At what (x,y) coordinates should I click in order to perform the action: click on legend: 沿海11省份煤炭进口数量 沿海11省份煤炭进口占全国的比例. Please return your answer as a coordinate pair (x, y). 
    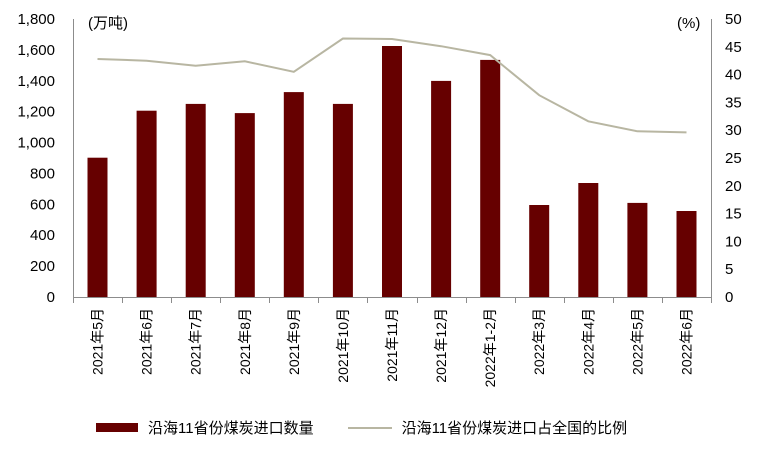
    Looking at the image, I should click on (378, 427).